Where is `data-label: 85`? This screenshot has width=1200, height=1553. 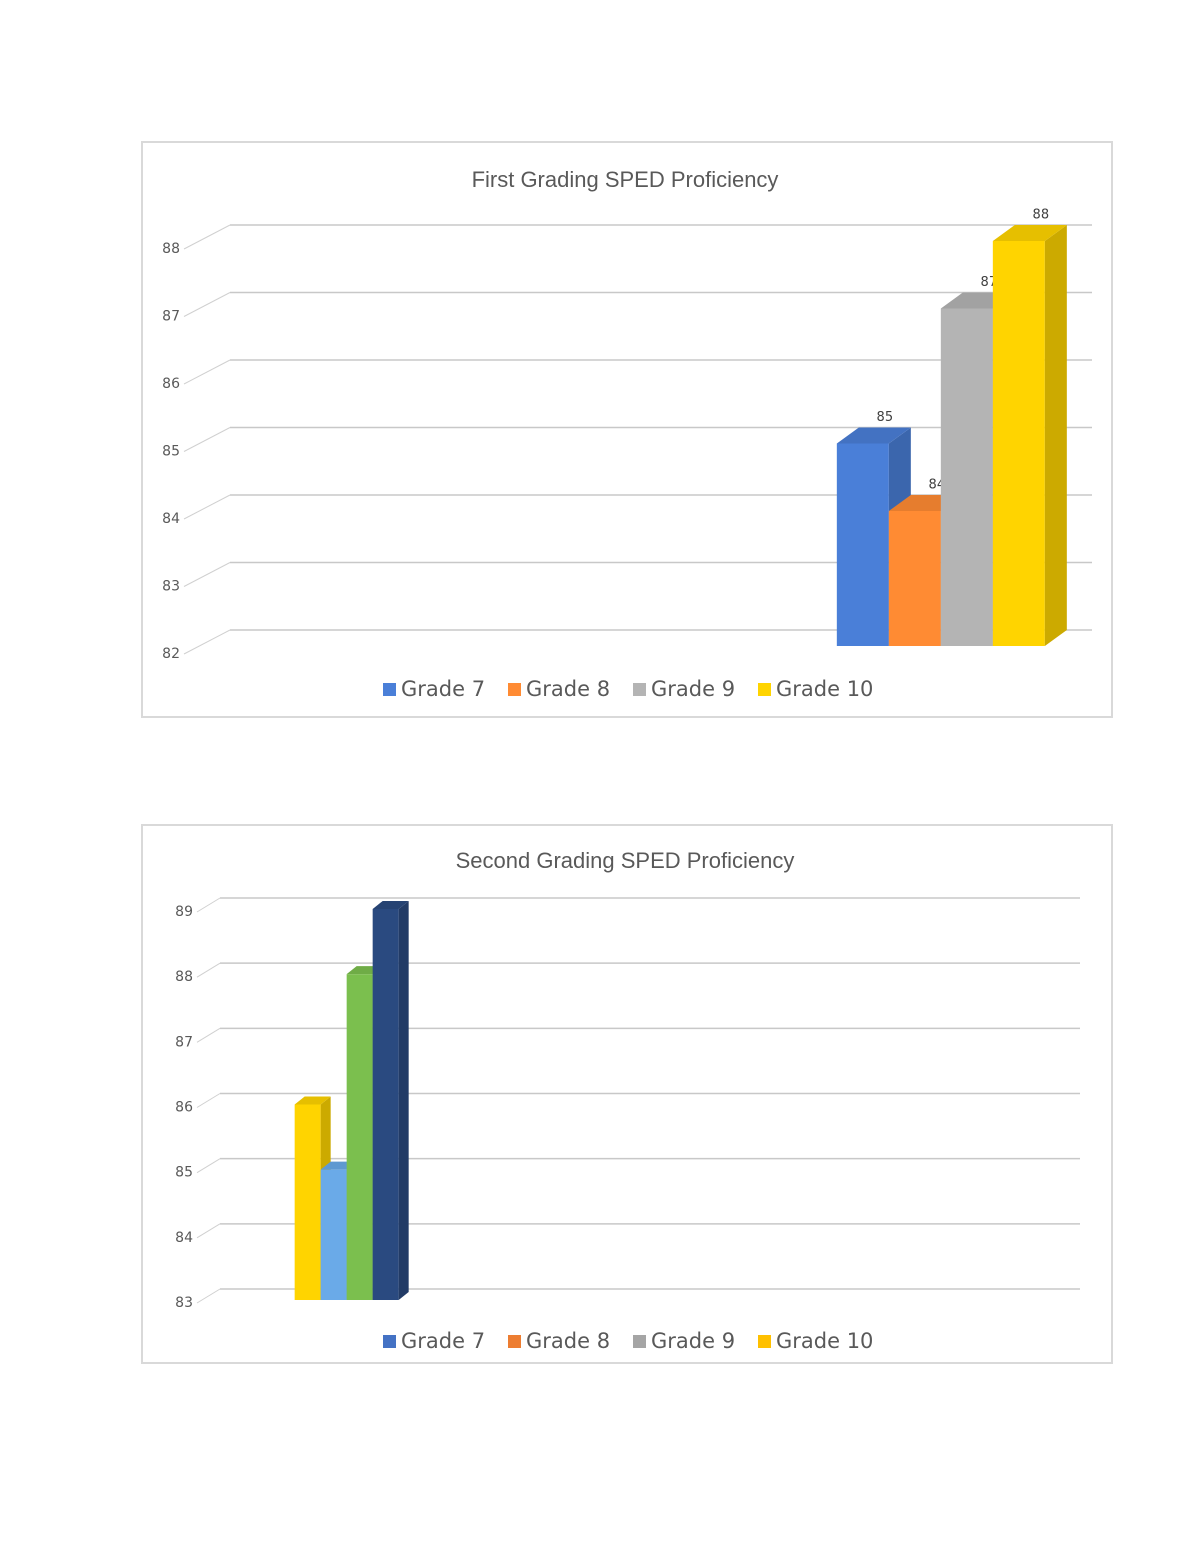
data-label: 85 is located at coordinates (885, 417).